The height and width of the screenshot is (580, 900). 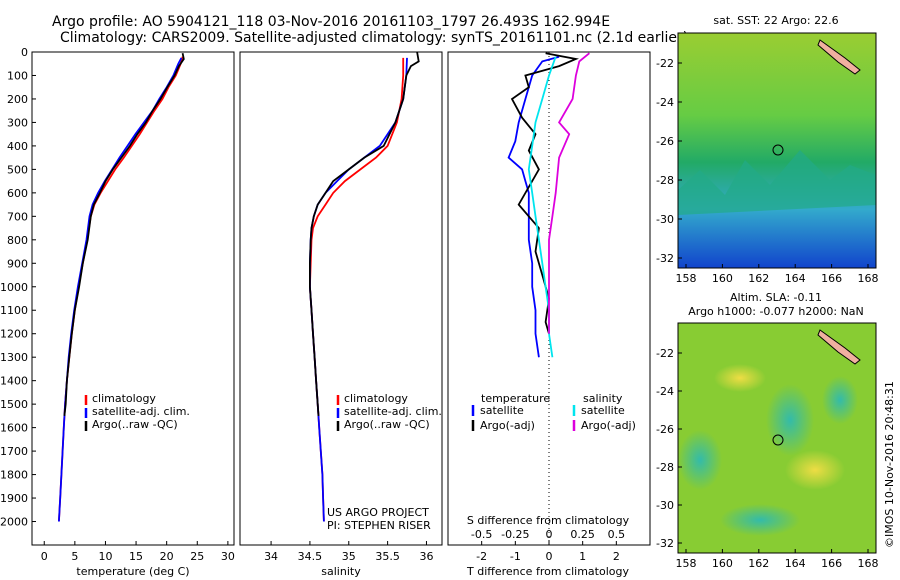 I want to click on depth-tick-label: 2000, so click(x=14, y=522).